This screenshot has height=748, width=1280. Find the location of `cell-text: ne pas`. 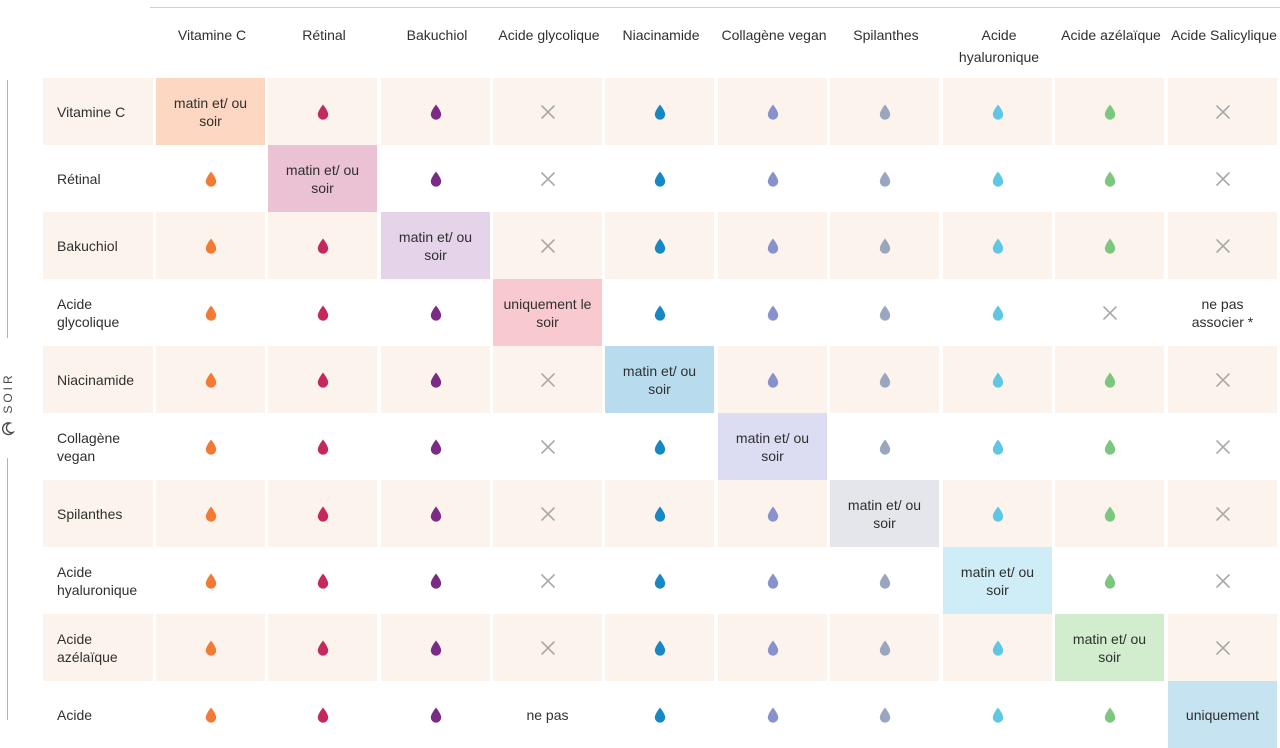

cell-text: ne pas is located at coordinates (547, 714).